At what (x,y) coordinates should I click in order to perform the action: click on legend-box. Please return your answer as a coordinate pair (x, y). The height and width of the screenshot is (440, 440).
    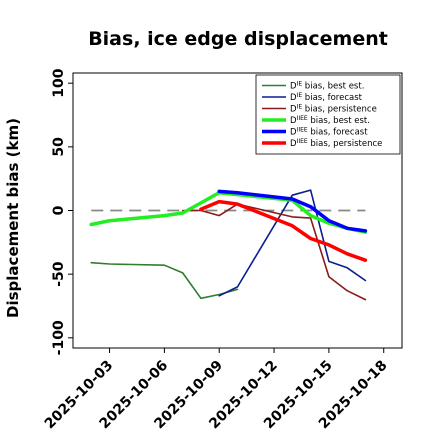
    Looking at the image, I should click on (328, 114).